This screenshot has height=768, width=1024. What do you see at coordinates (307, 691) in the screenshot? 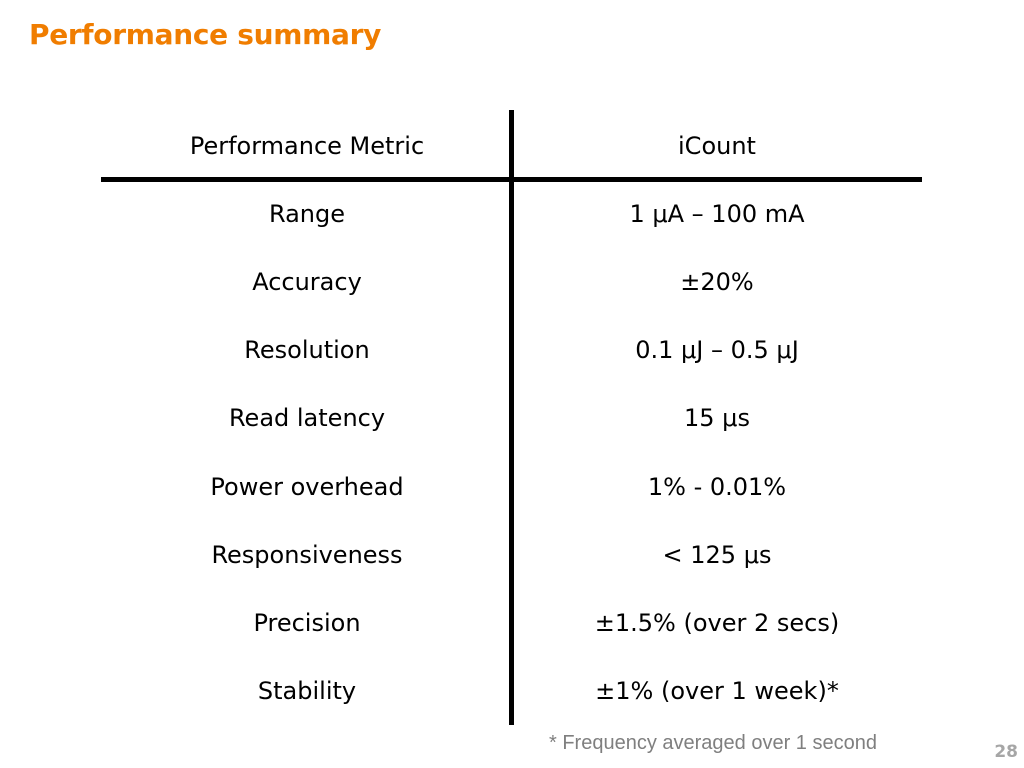
I see `row-stability-metric: Stability` at bounding box center [307, 691].